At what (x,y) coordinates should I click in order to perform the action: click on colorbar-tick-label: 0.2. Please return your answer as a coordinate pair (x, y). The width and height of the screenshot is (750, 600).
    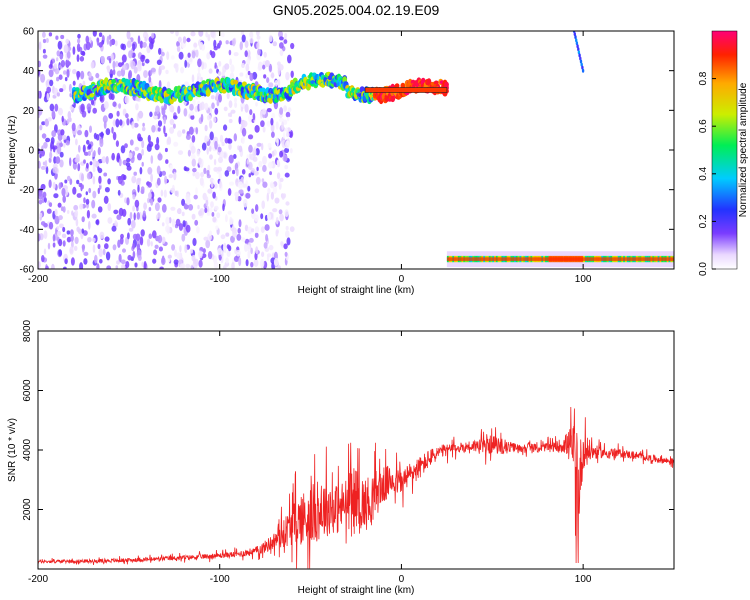
    Looking at the image, I should click on (703, 221).